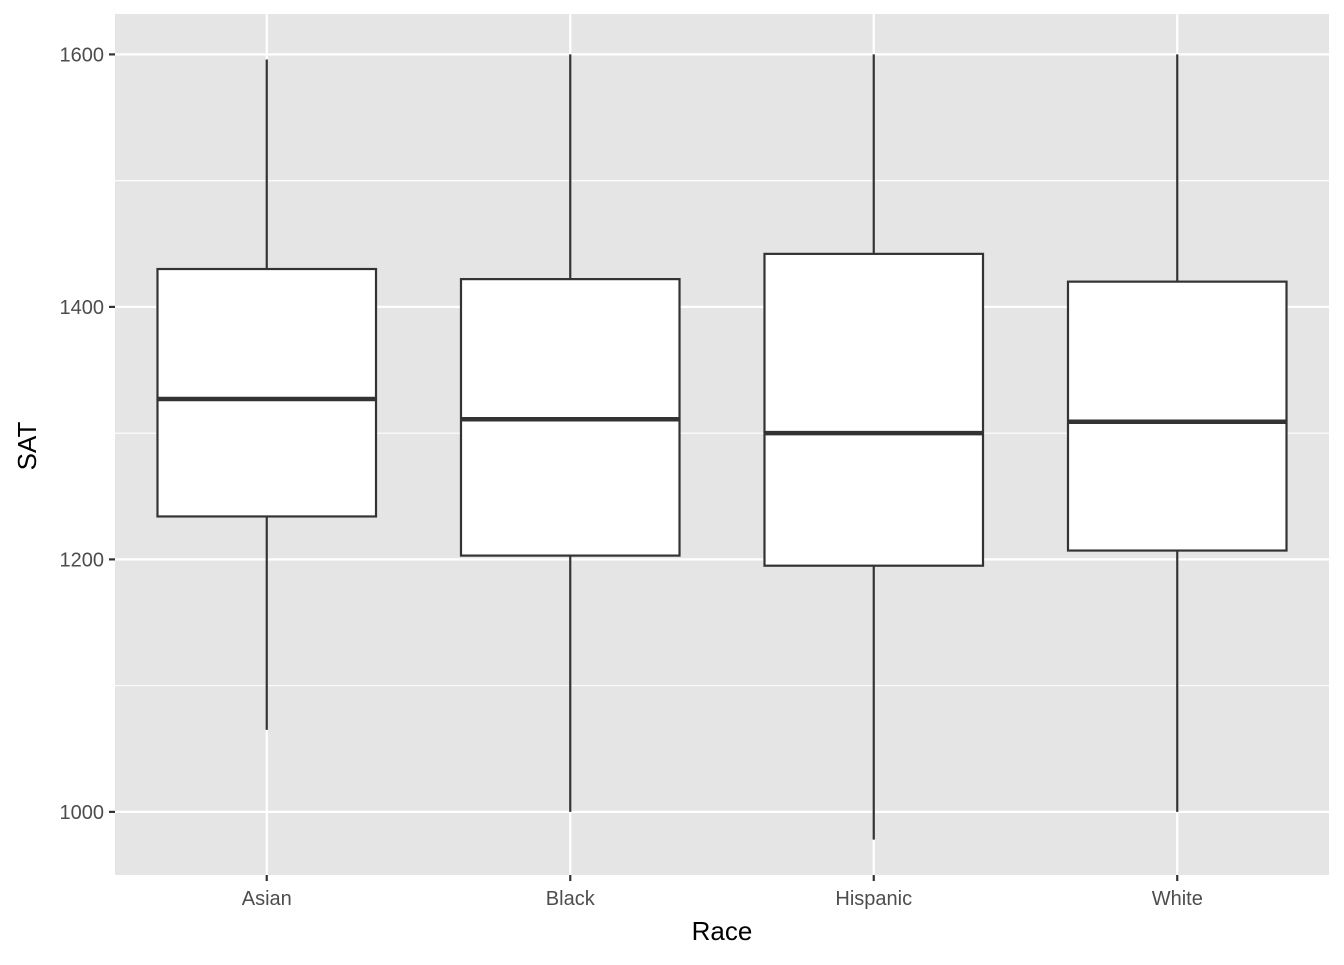  Describe the element at coordinates (82, 560) in the screenshot. I see `y-tick-label: 1200` at that location.